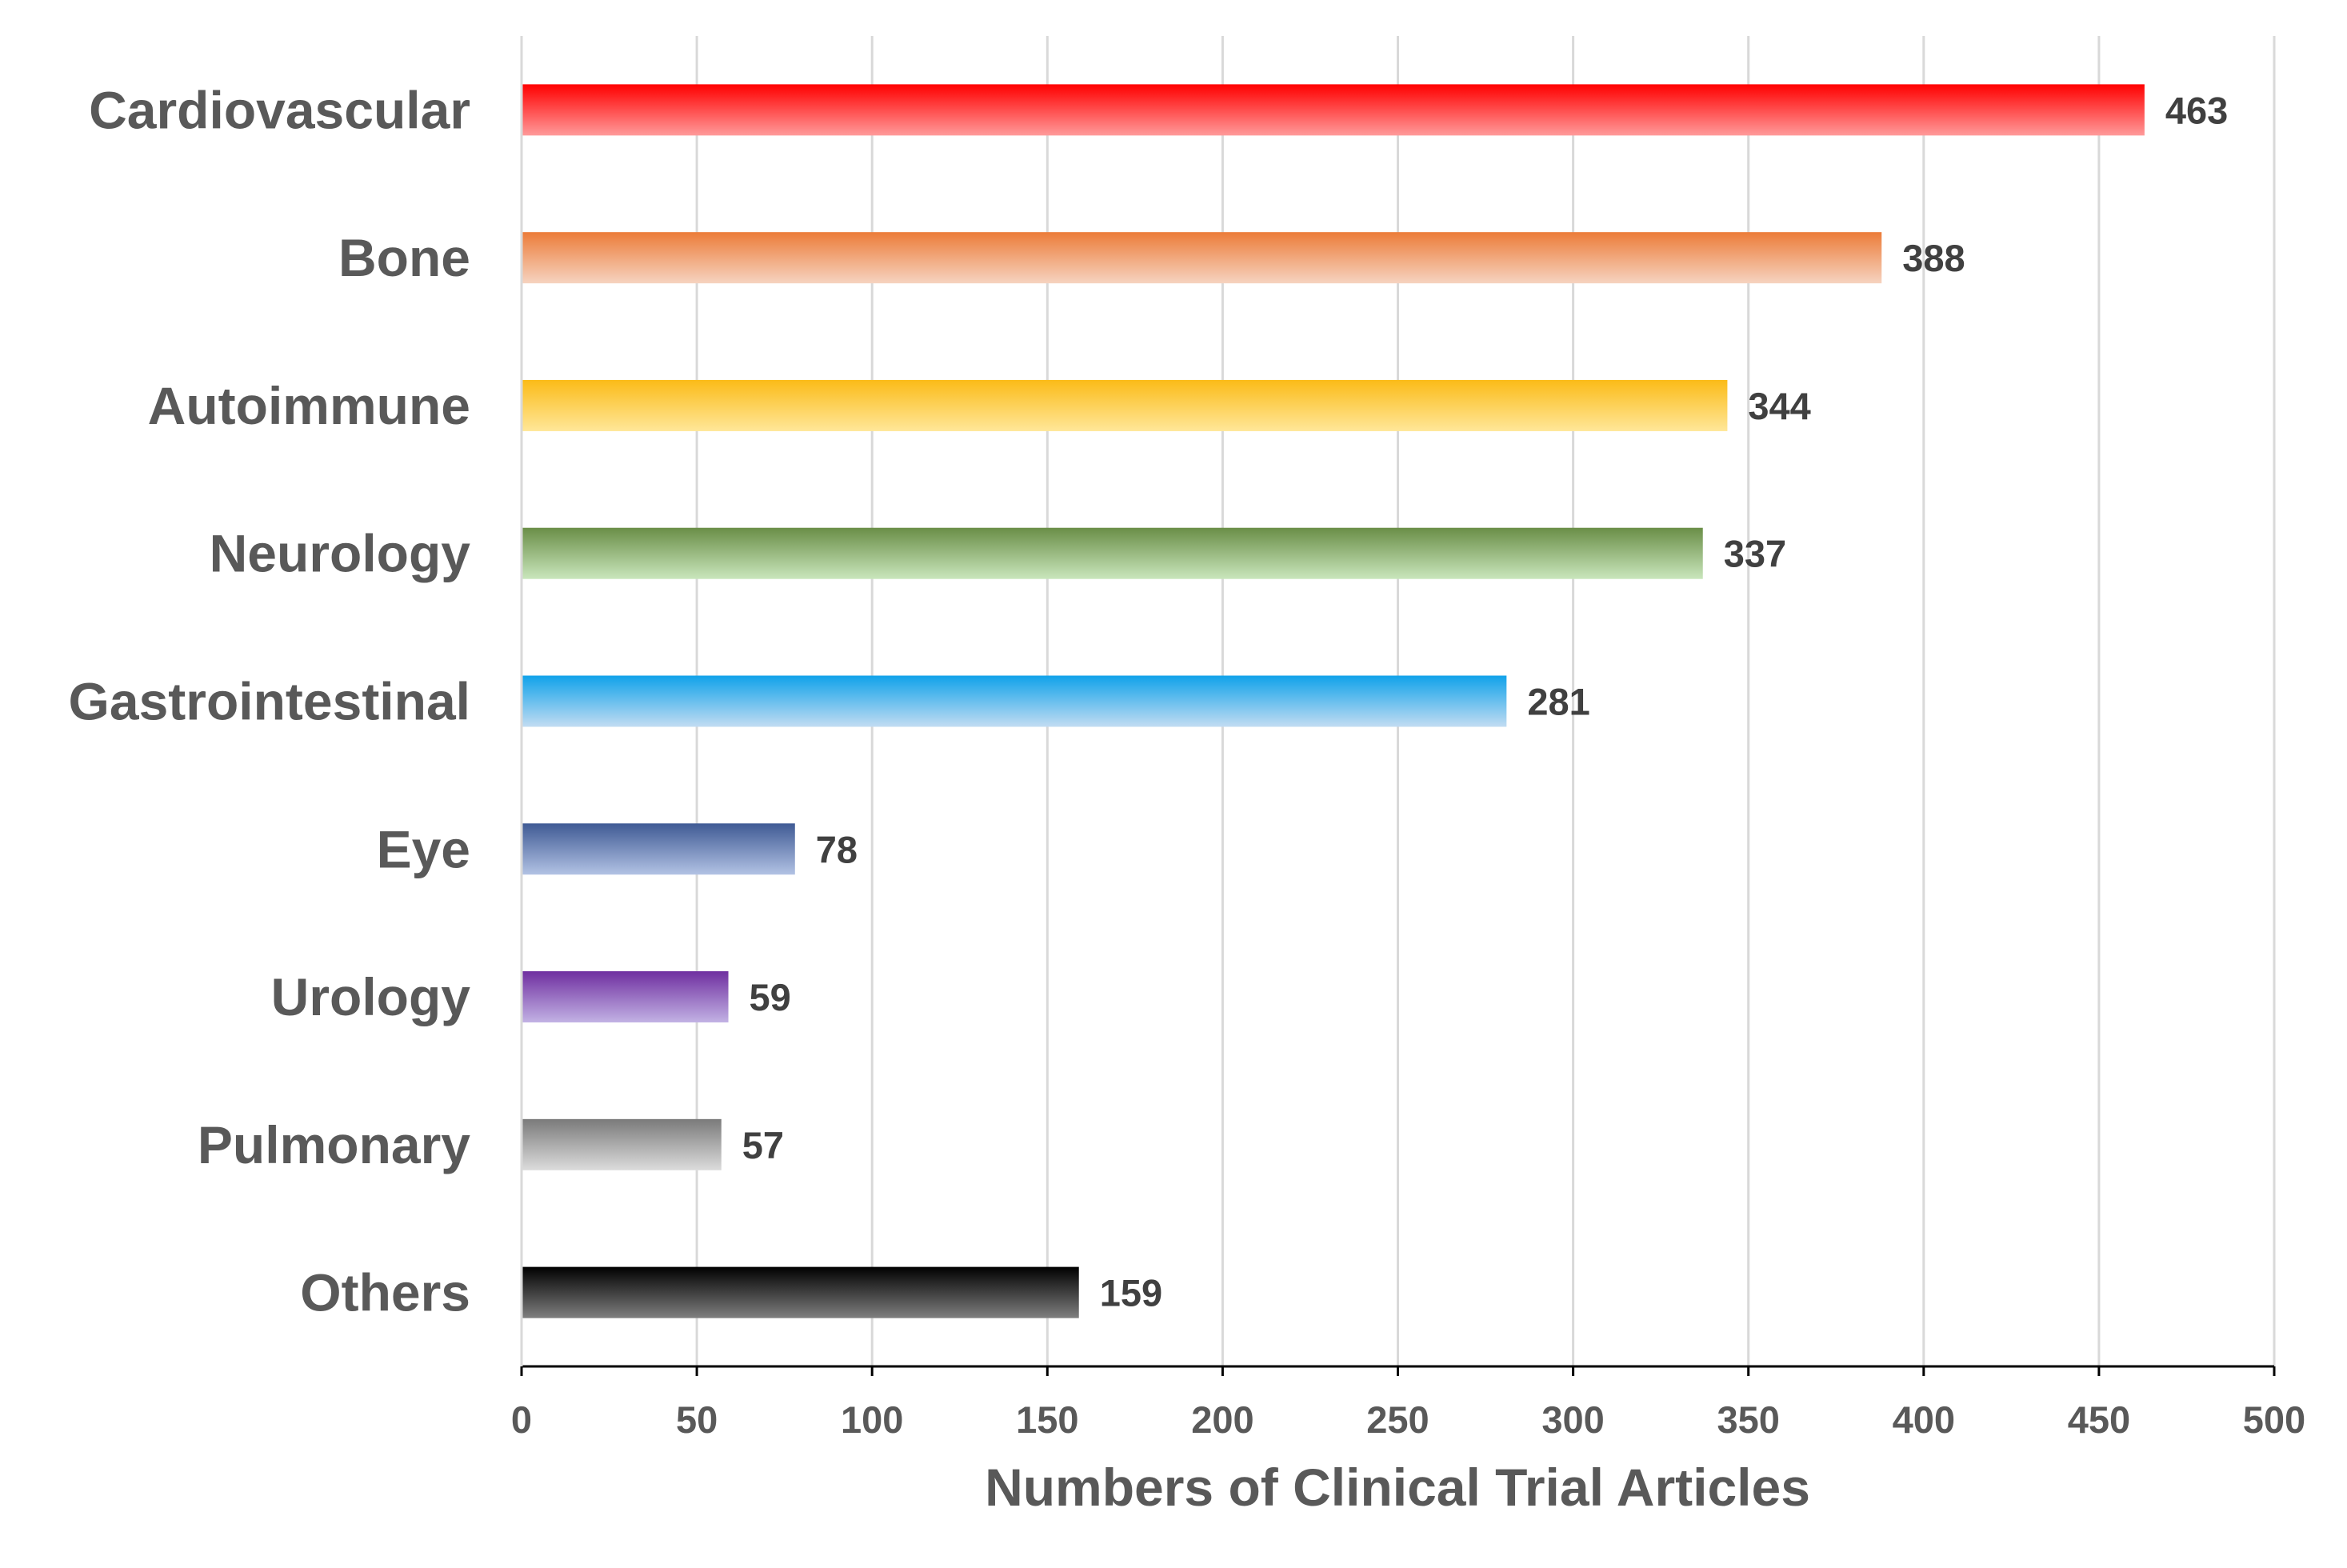 This screenshot has width=2347, height=1568. I want to click on value-label: 59, so click(771, 997).